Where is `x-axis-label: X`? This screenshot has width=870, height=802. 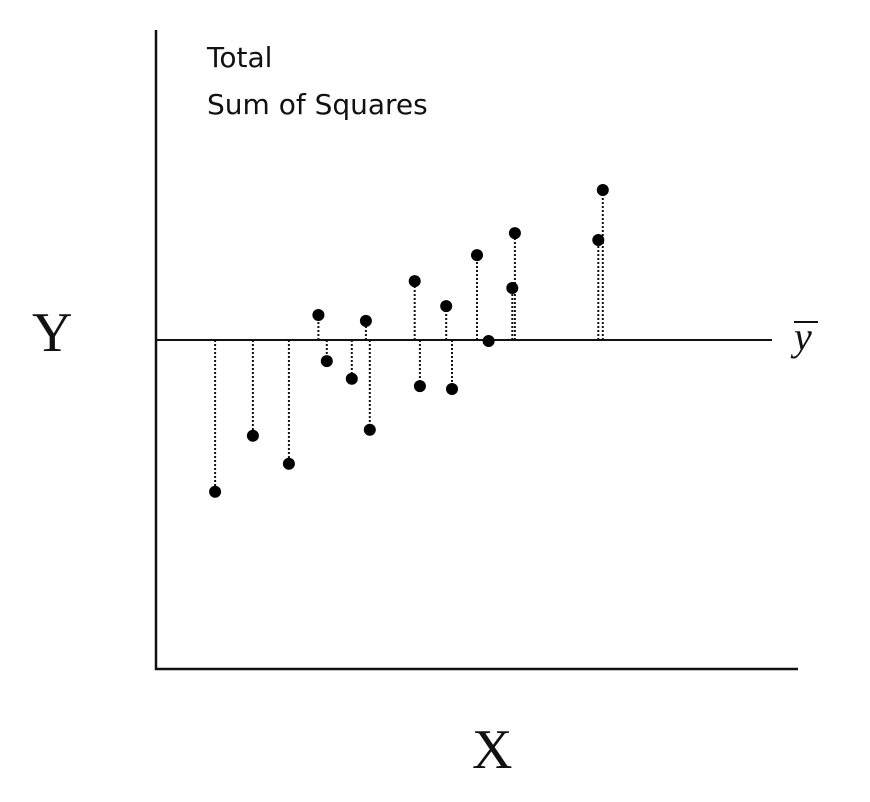 x-axis-label: X is located at coordinates (492, 750).